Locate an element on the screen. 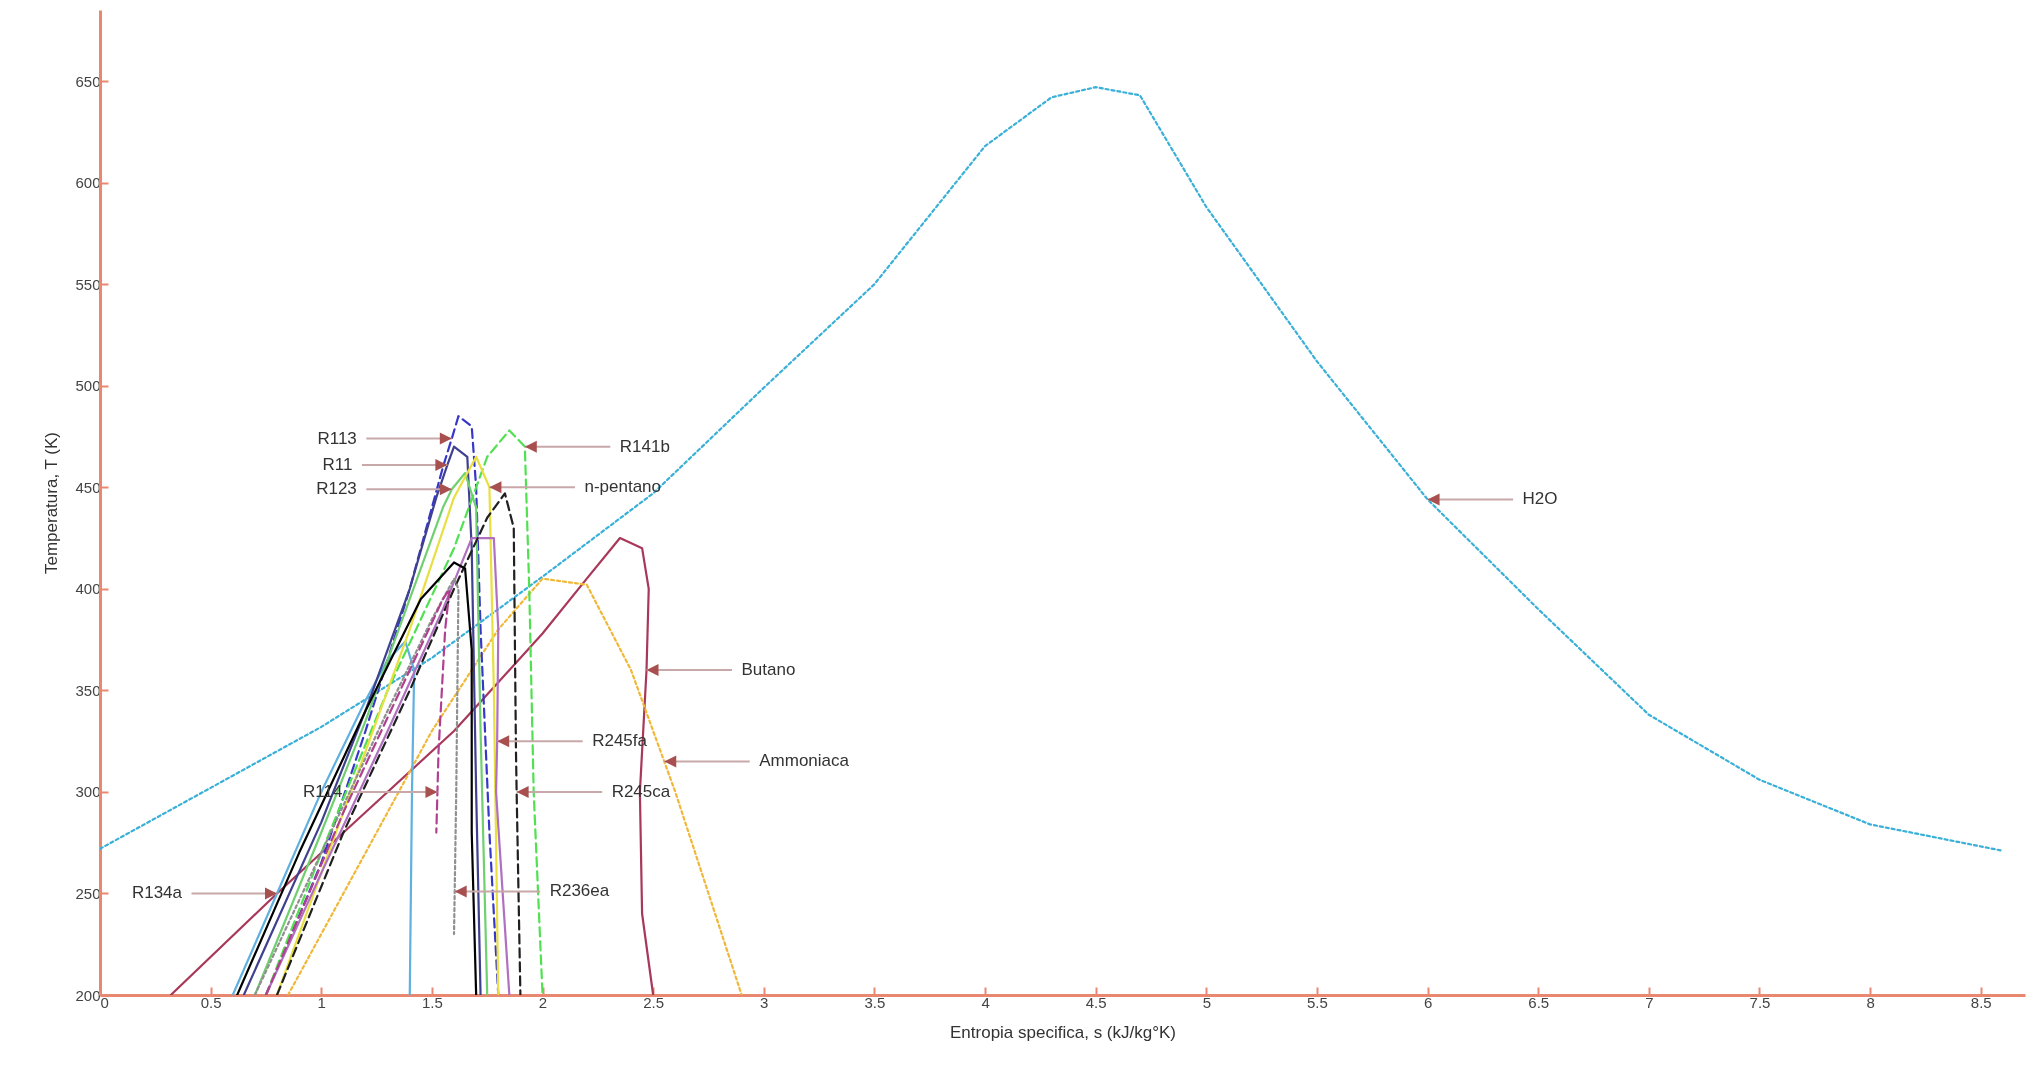 The width and height of the screenshot is (2038, 1084). x-tick-label: 7 is located at coordinates (1649, 1002).